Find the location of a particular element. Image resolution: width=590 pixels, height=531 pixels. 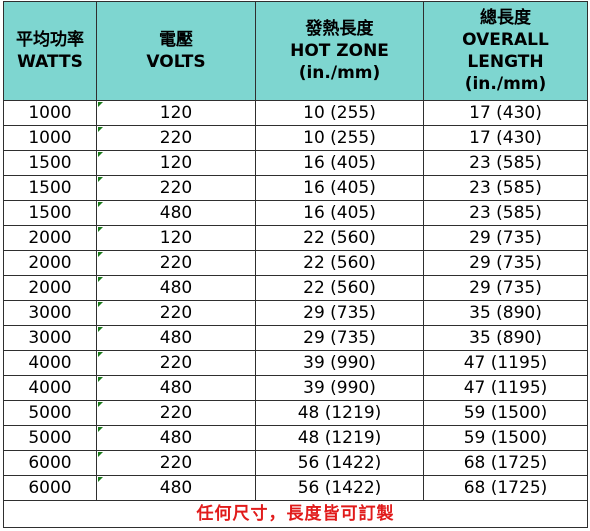

volts-header: 電壓 VOLTS is located at coordinates (176, 51).